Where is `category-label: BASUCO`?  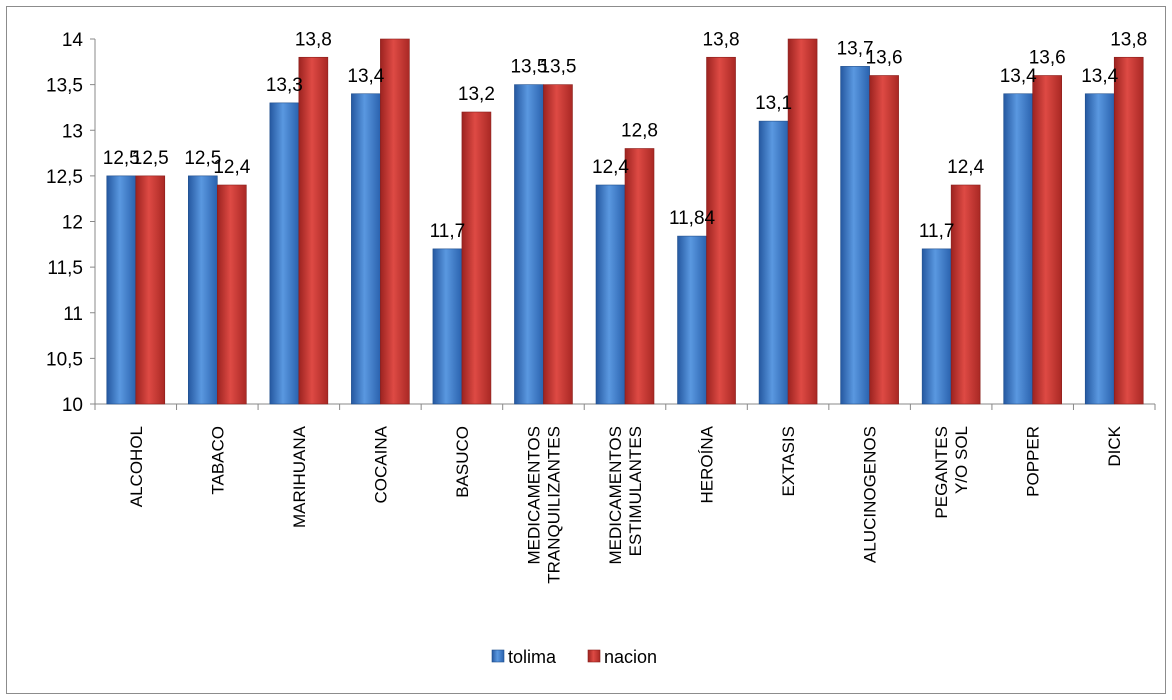
category-label: BASUCO is located at coordinates (462, 462).